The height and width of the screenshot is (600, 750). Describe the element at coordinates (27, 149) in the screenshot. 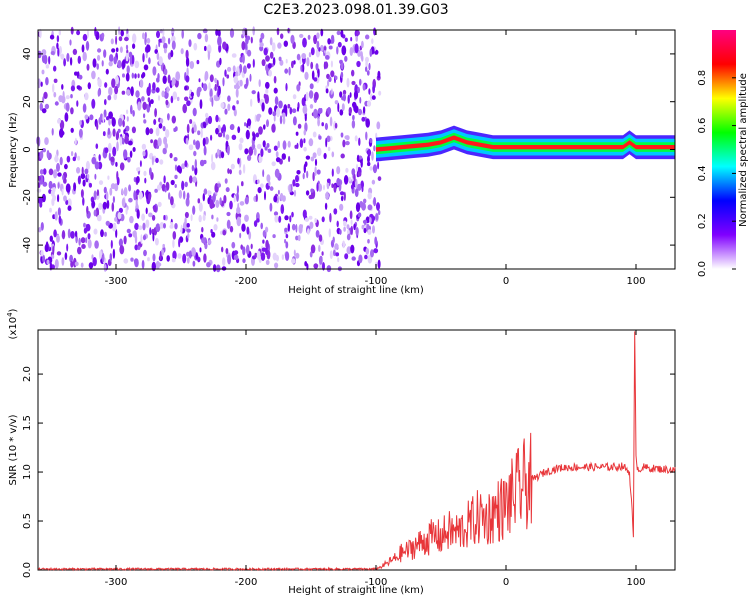

I see `y-tick-label: 0` at that location.